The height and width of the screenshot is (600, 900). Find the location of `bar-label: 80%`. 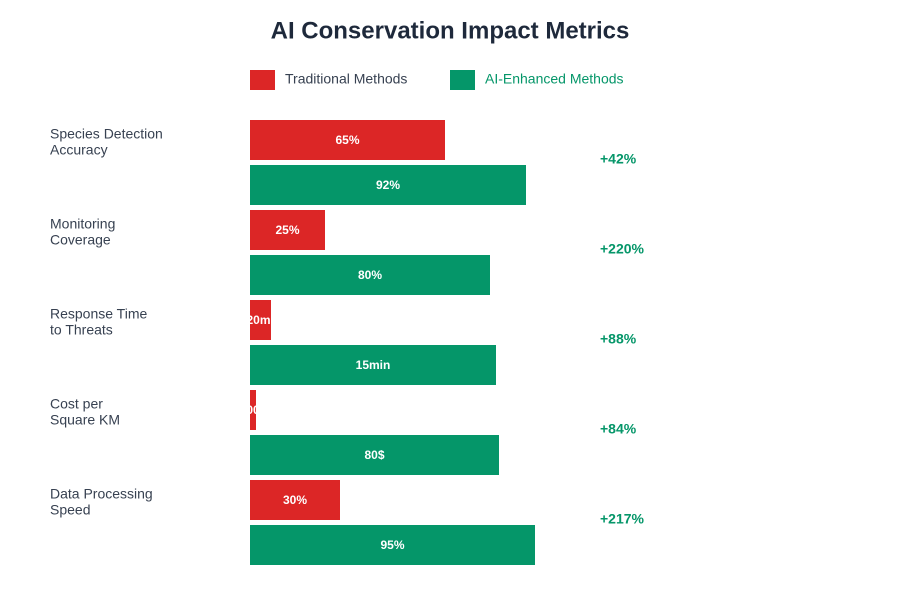

bar-label: 80% is located at coordinates (370, 275).